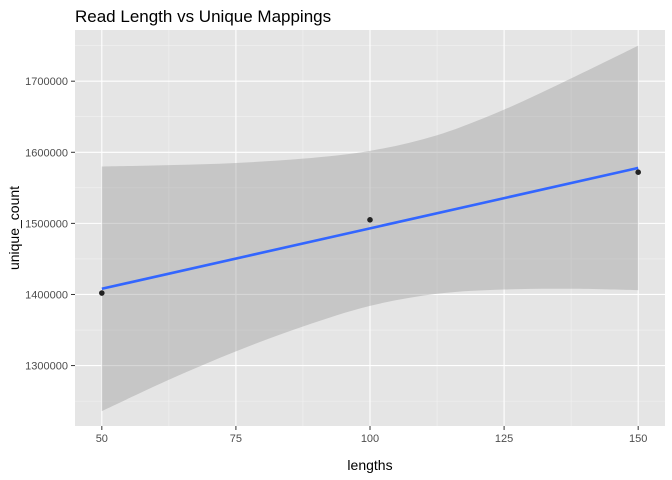 Image resolution: width=672 pixels, height=480 pixels. Describe the element at coordinates (14, 228) in the screenshot. I see `y-axis-title: unique_count` at that location.